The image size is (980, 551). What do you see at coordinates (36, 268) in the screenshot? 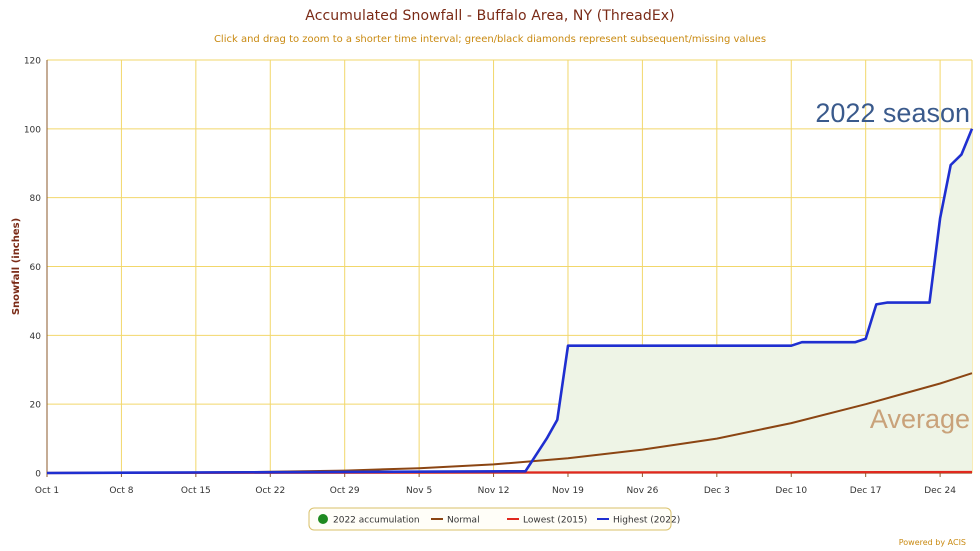
I see `y-tick-label: 60` at bounding box center [36, 268].